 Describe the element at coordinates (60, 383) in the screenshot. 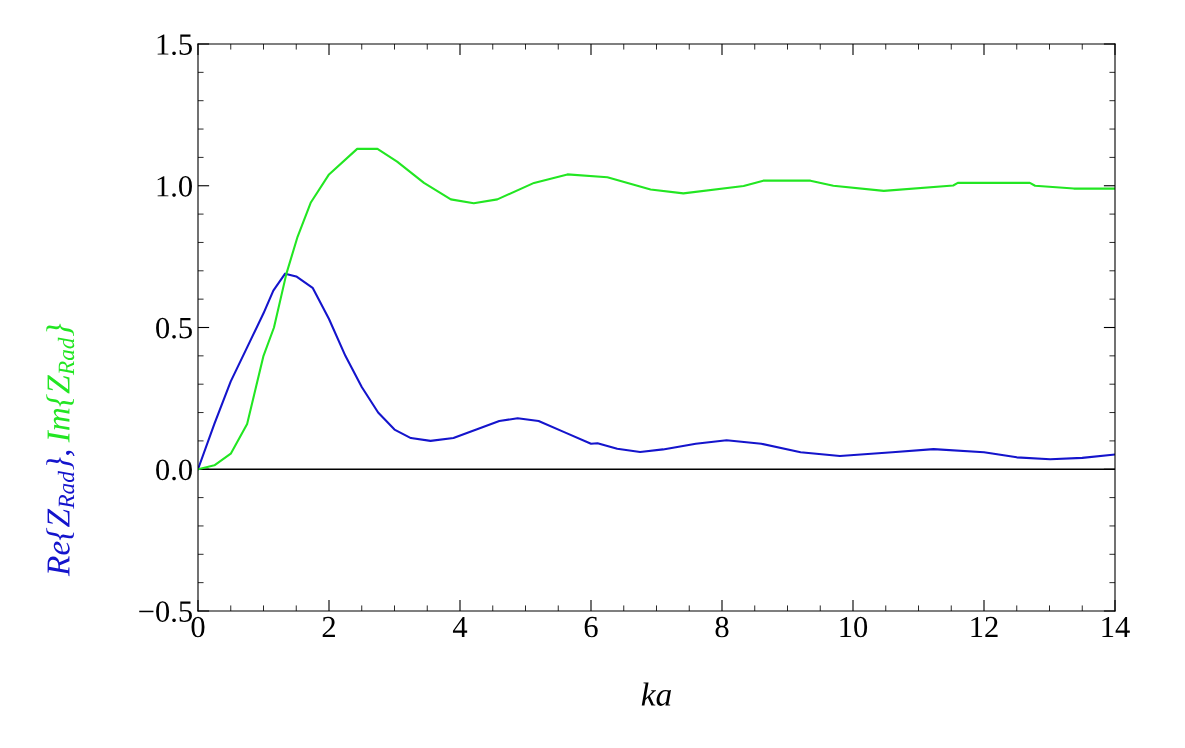

I see `text: Im{Z$_{Rad}$}` at that location.